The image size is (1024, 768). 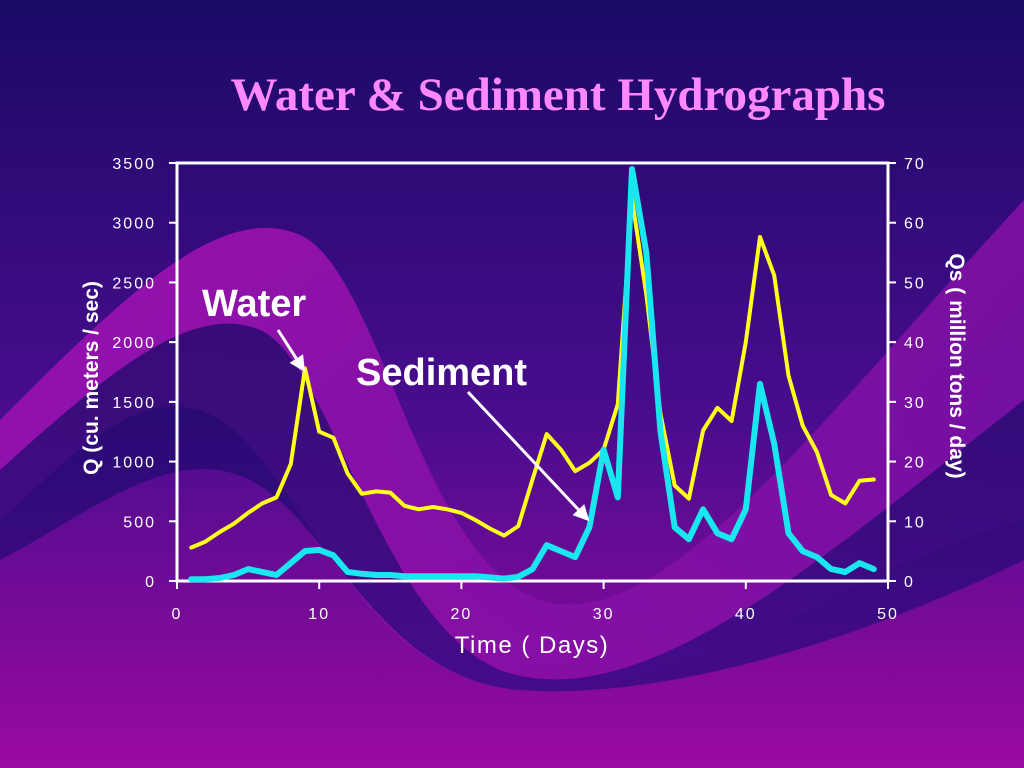 What do you see at coordinates (91, 378) in the screenshot?
I see `y-axis-label: Q (cu. meters / sec)` at bounding box center [91, 378].